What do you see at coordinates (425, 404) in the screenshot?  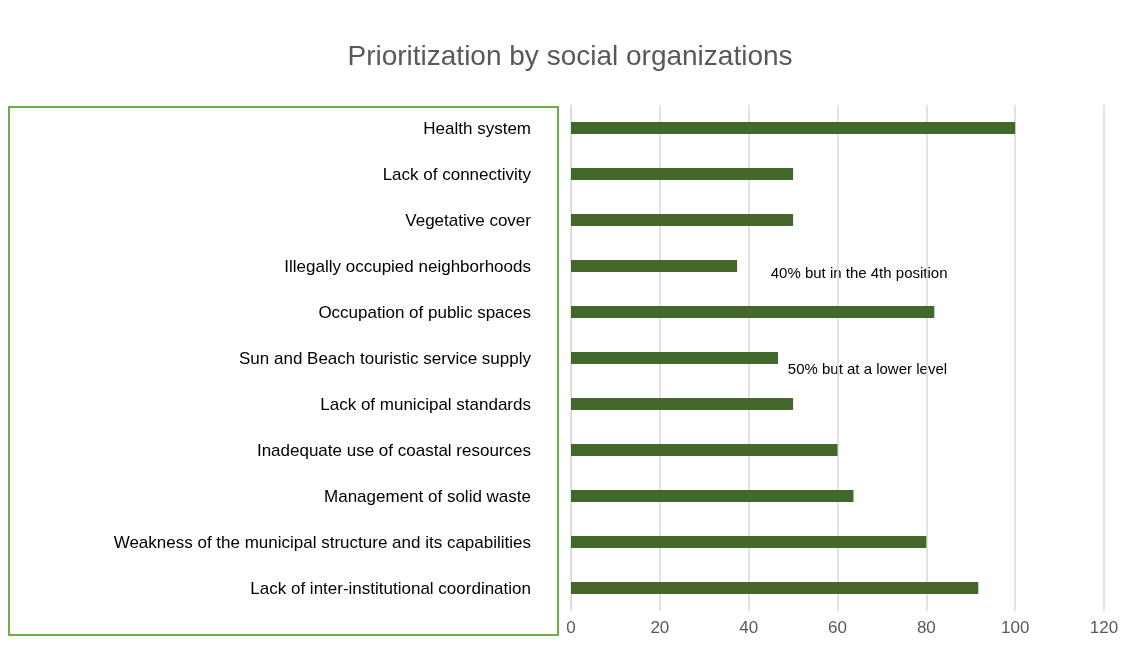 I see `y-tick-label: Lack of municipal standards` at bounding box center [425, 404].